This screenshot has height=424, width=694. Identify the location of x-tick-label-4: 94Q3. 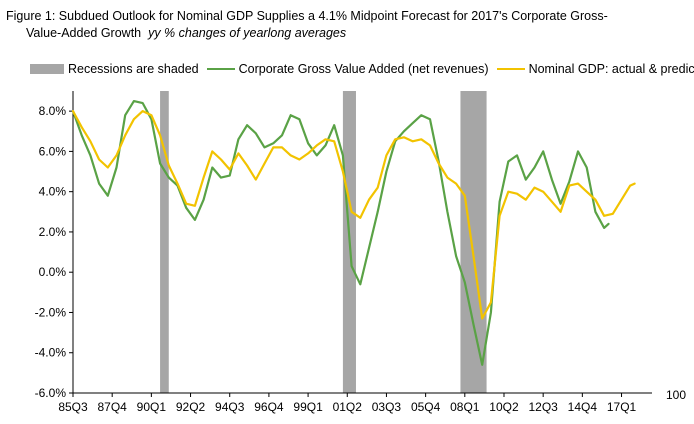
(230, 407).